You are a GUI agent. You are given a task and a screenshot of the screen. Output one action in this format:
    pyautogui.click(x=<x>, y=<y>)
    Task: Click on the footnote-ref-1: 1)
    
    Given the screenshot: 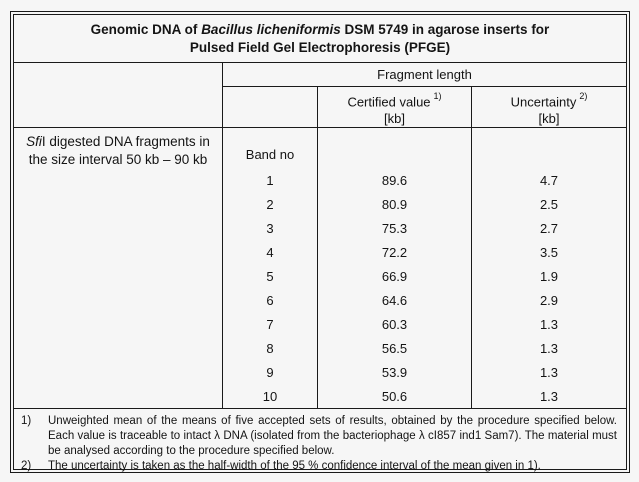 What is the action you would take?
    pyautogui.click(x=437, y=95)
    